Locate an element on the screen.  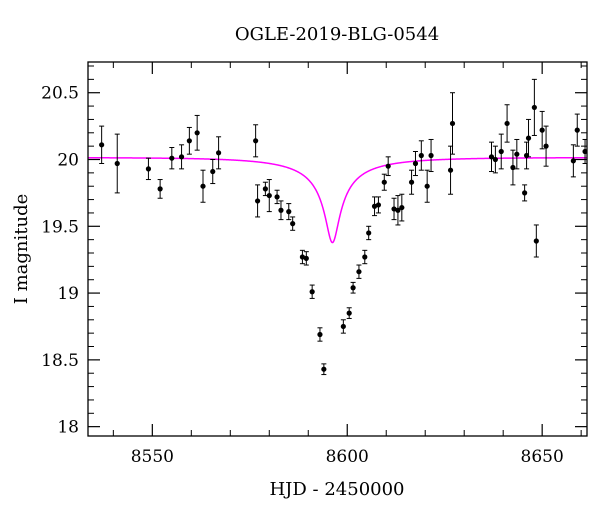
x-tick-label: 8650 is located at coordinates (542, 457).